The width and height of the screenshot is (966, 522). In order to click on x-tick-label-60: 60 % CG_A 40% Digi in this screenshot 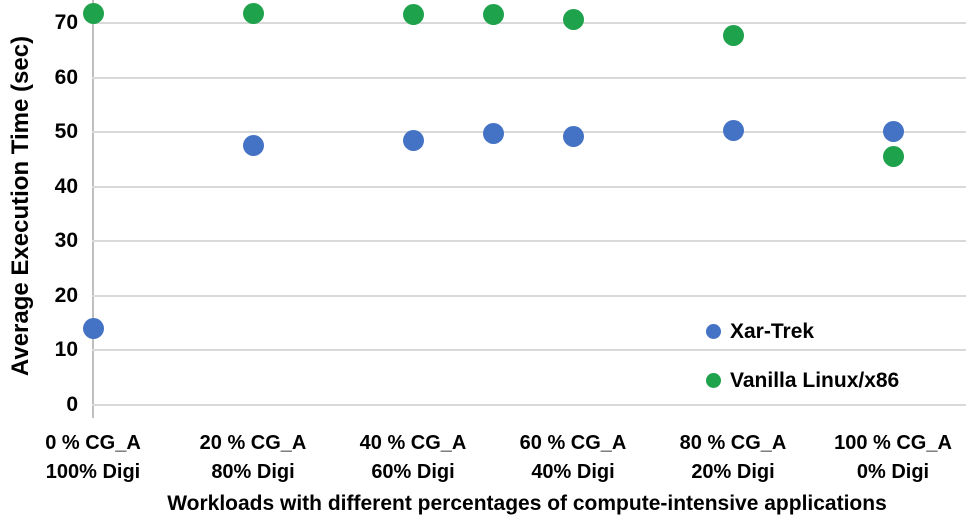, I will do `click(573, 458)`.